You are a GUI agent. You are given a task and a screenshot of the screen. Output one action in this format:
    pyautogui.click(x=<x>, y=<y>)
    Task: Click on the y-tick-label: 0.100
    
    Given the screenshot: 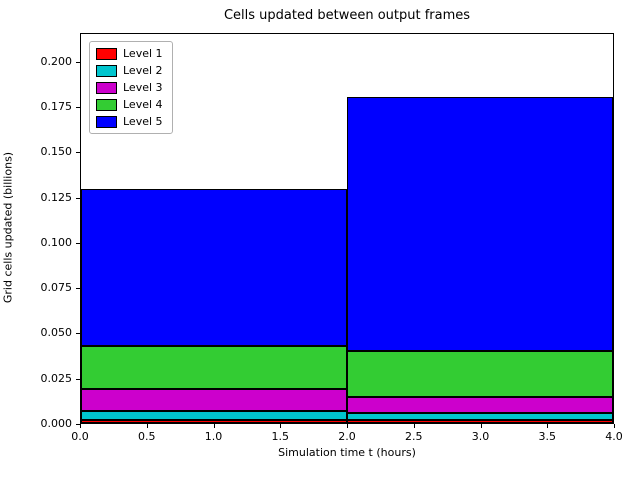 What is the action you would take?
    pyautogui.click(x=56, y=242)
    